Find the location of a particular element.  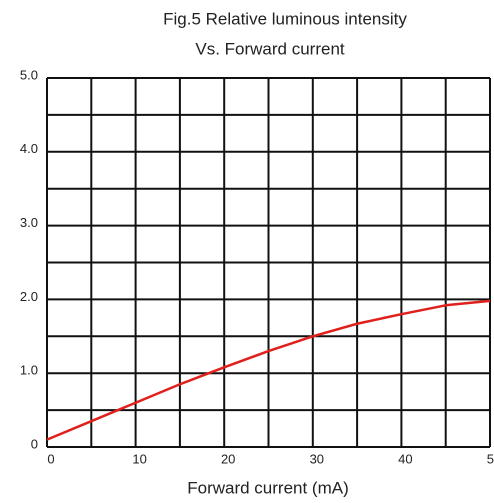

x-axis-label: Forward current (mA) is located at coordinates (268, 487).